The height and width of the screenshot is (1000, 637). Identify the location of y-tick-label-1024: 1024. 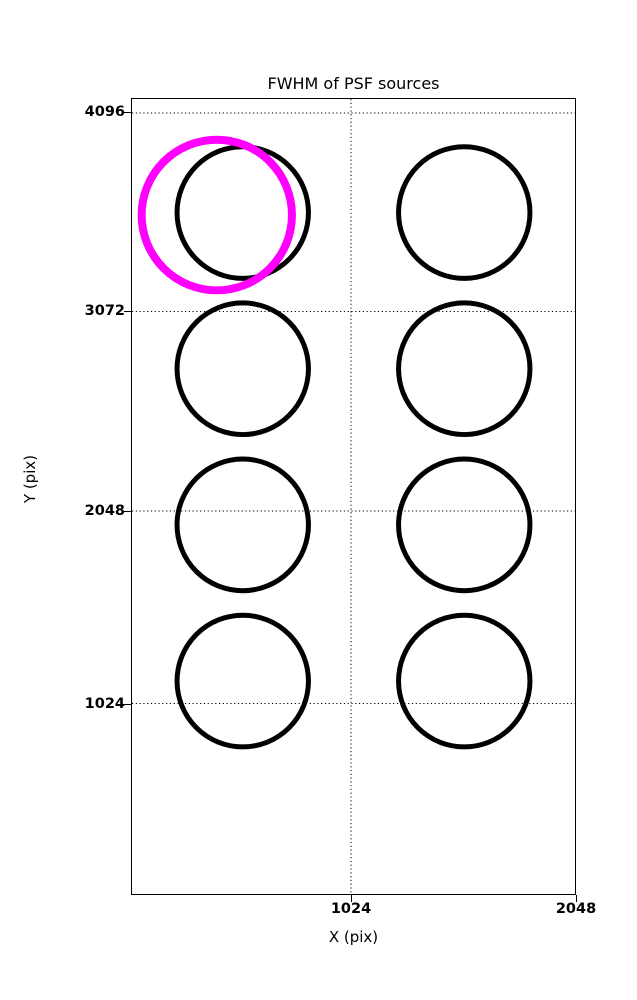
(104, 704).